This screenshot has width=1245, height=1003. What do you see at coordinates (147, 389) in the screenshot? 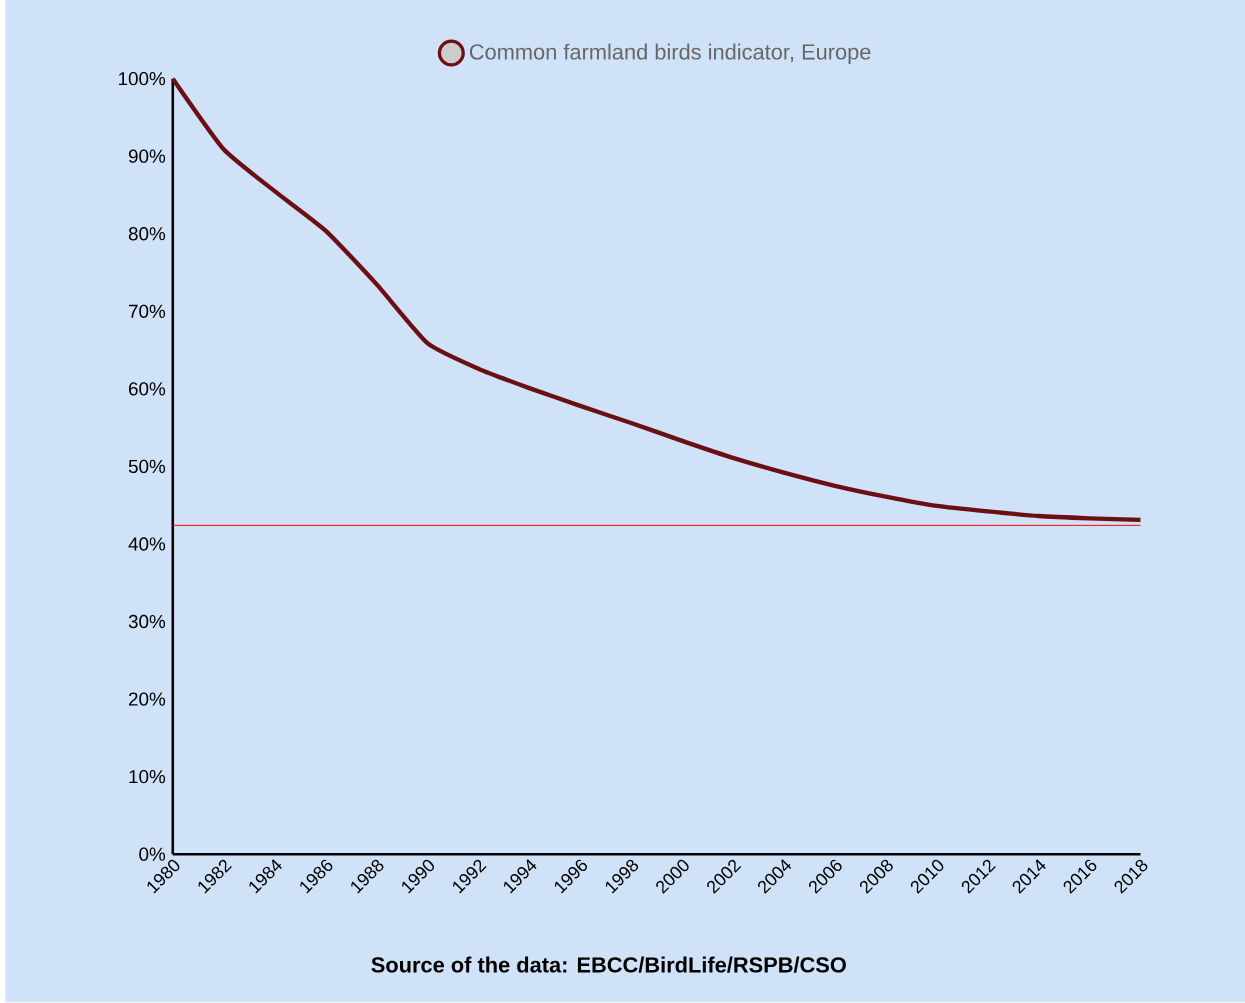
I see `y-tick-label: 60%` at bounding box center [147, 389].